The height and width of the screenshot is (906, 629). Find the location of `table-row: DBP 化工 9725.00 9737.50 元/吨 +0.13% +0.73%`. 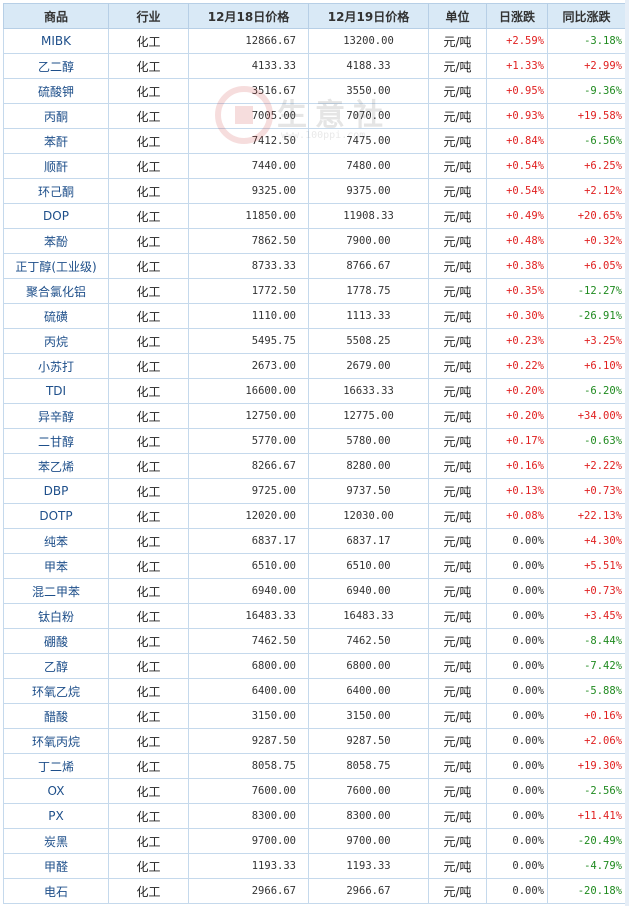

table-row: DBP 化工 9725.00 9737.50 元/吨 +0.13% +0.73% is located at coordinates (314, 491).